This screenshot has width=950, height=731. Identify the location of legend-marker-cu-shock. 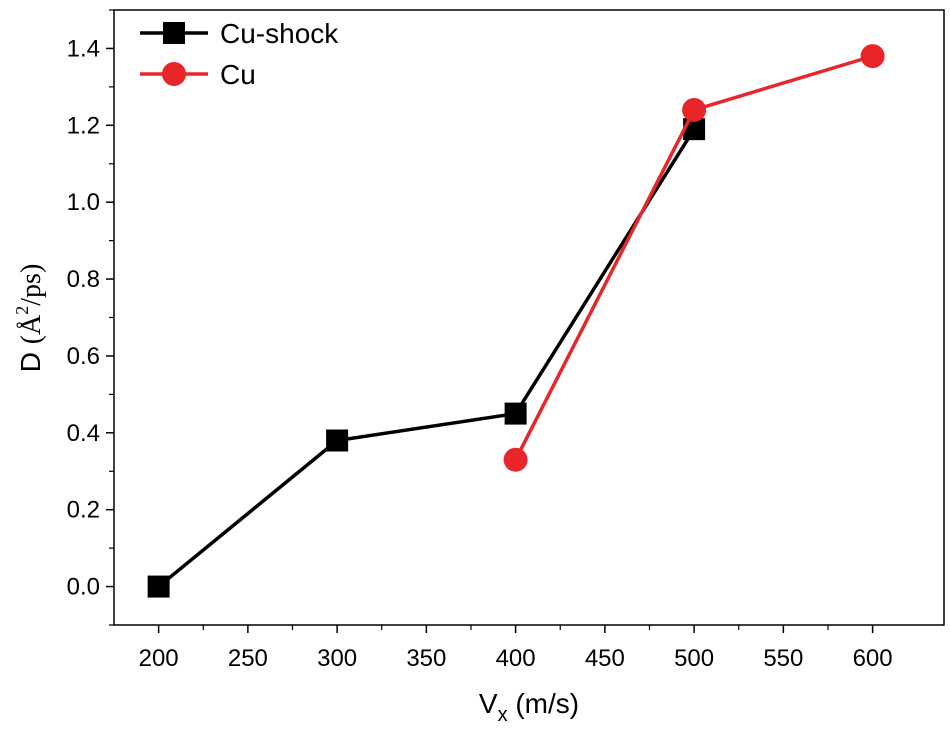
(174, 33).